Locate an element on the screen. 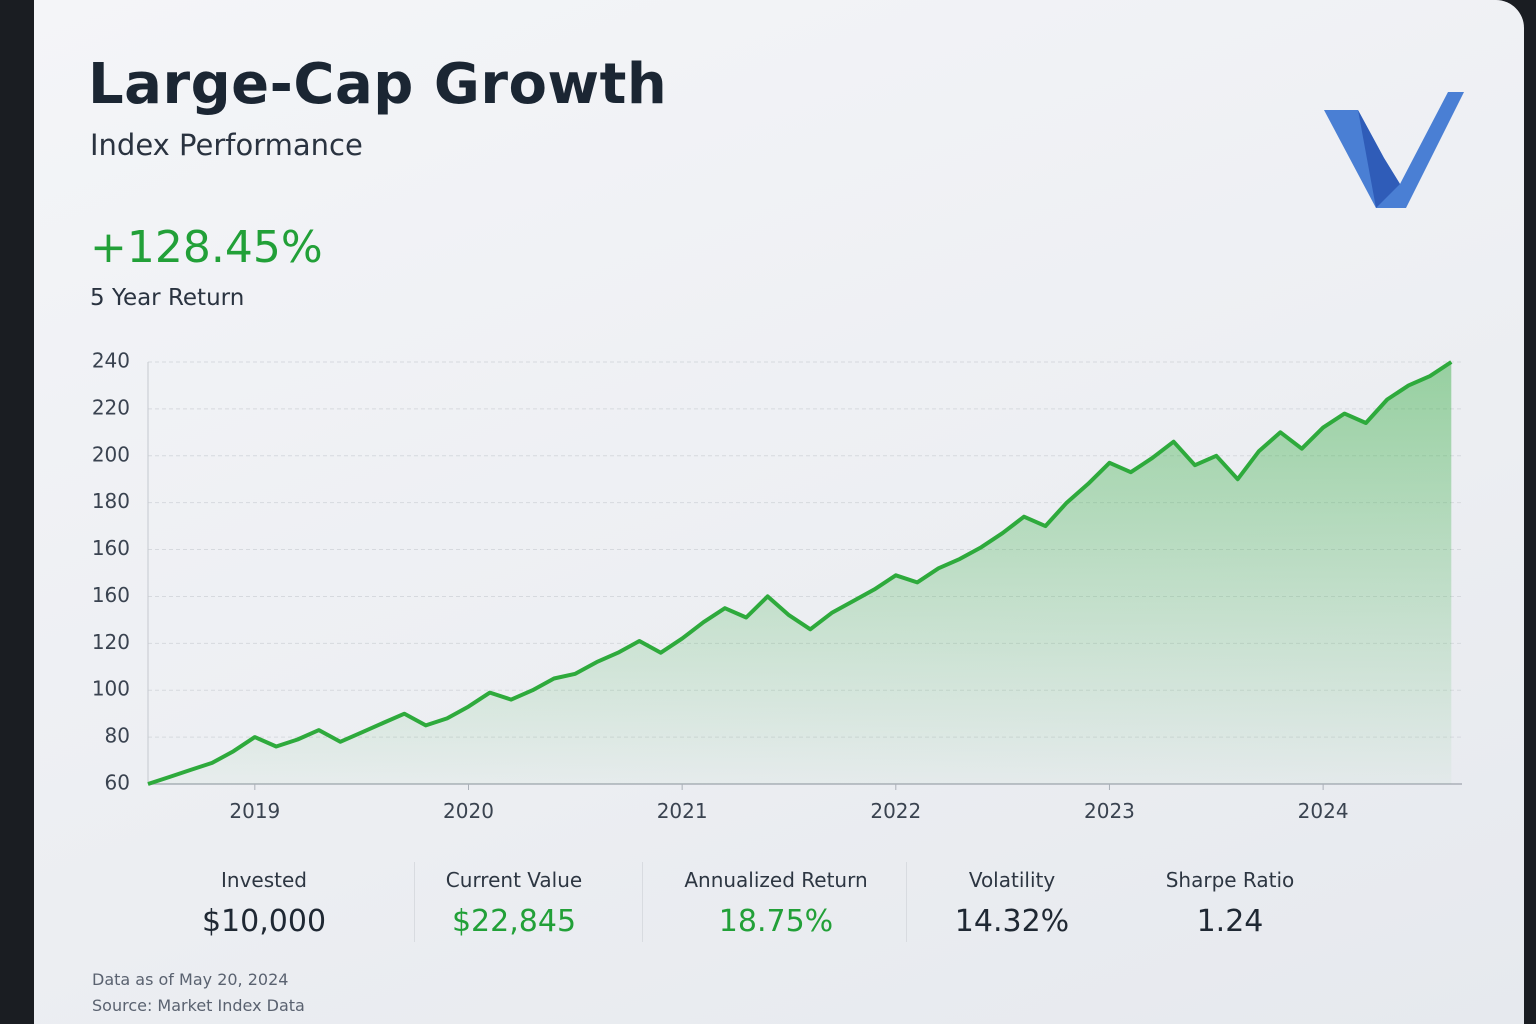  stat-volatility: Volatility 14.32% is located at coordinates (1012, 903).